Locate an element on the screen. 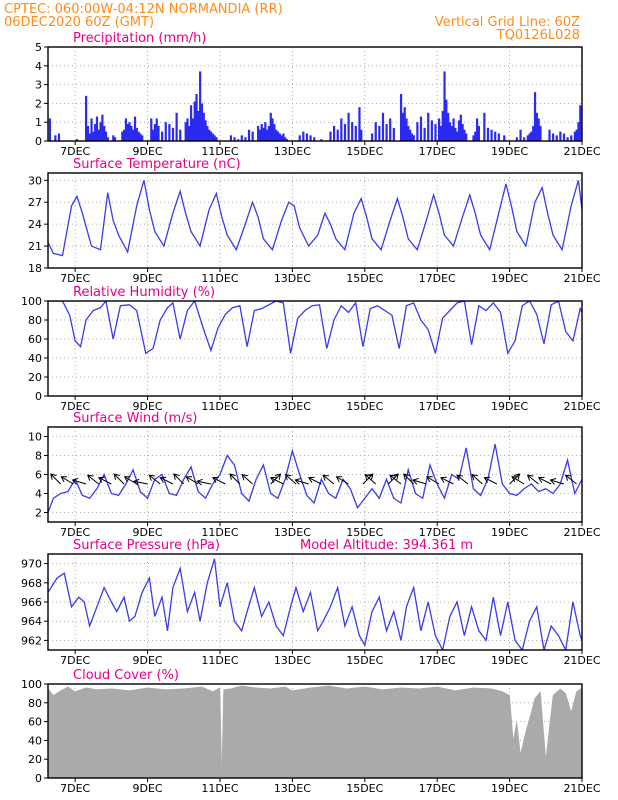 The image size is (618, 800). rh-xtick-label: 9DEC is located at coordinates (148, 406).